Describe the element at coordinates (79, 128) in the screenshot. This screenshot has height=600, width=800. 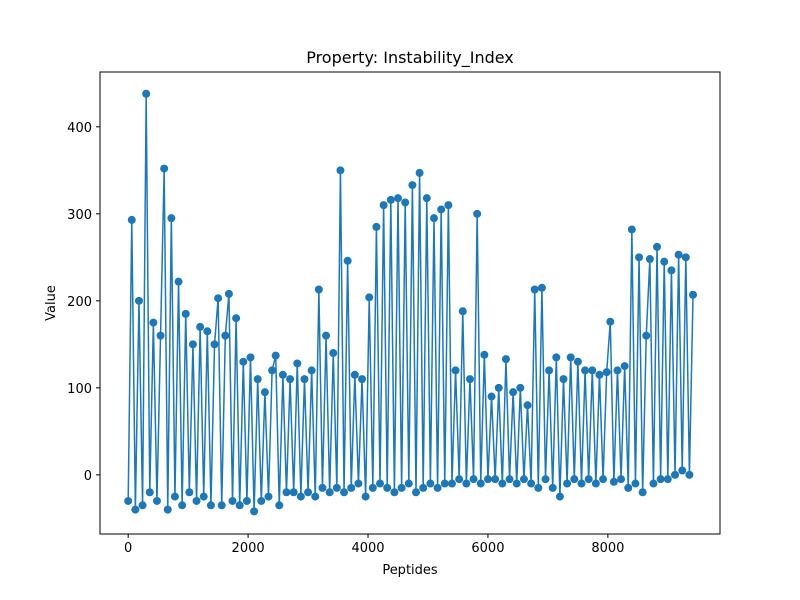
I see `y-tick-label: 400` at that location.